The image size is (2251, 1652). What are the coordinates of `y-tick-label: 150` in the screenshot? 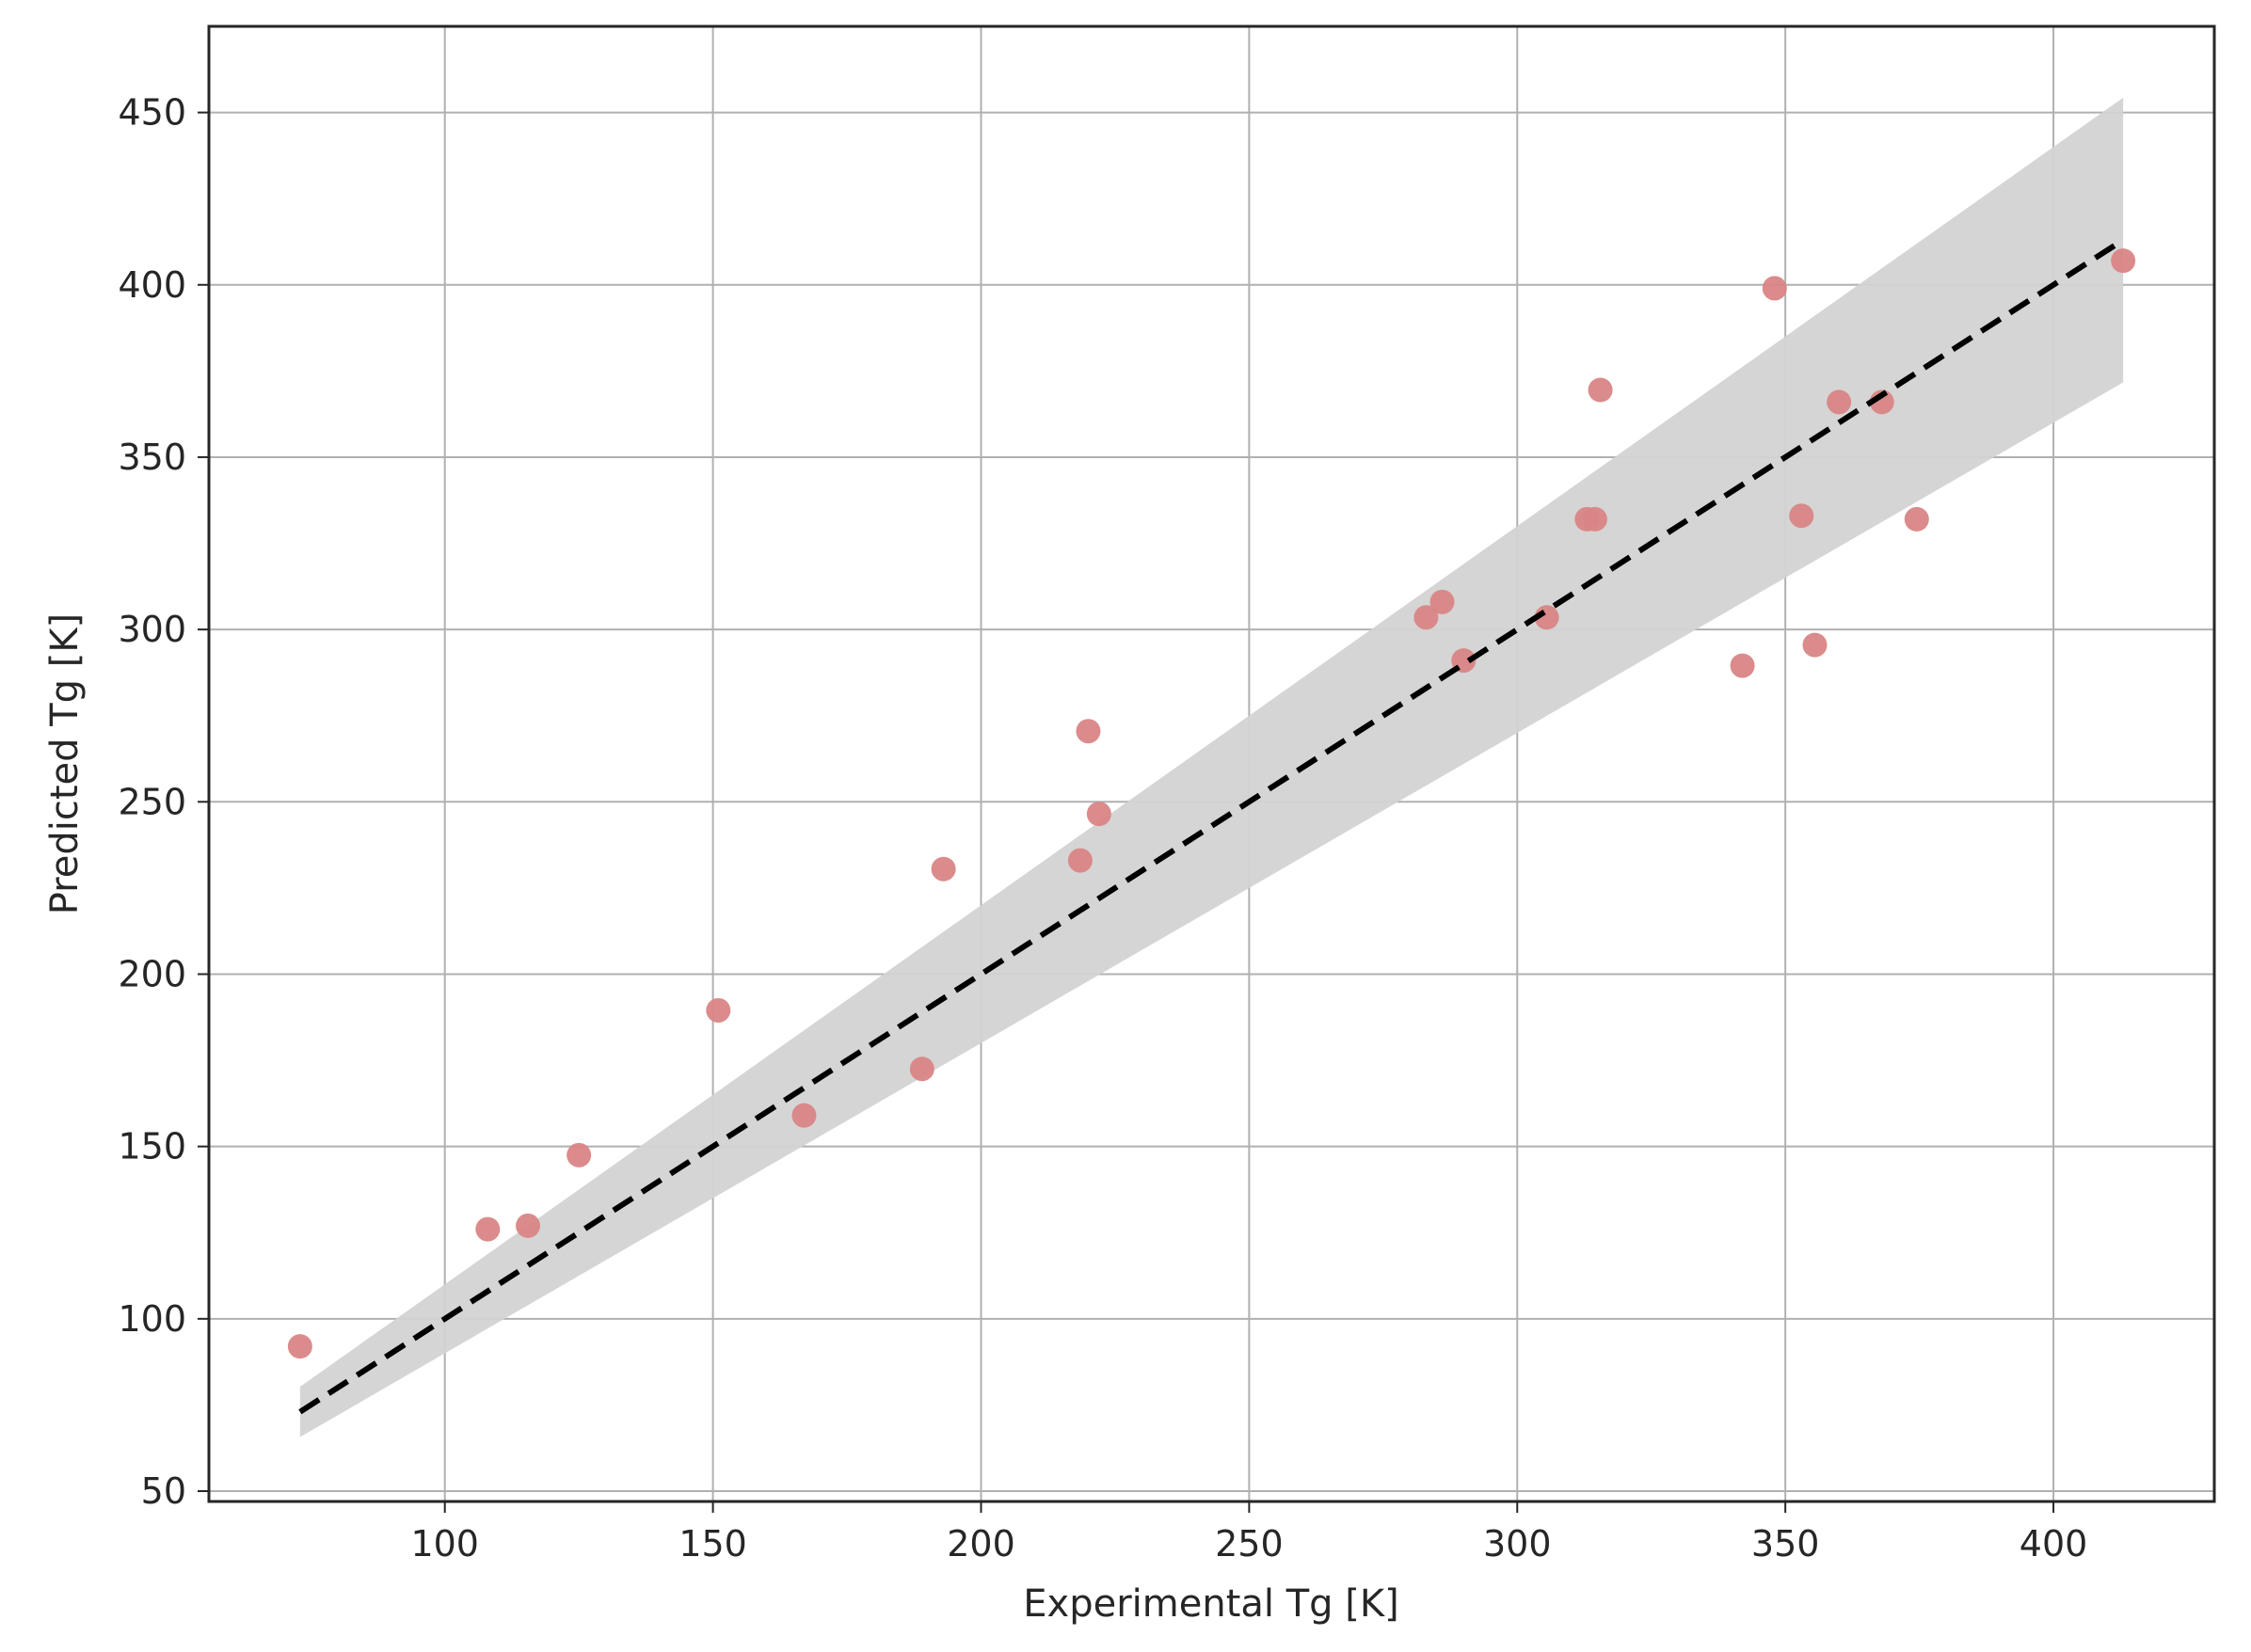 It's located at (152, 1147).